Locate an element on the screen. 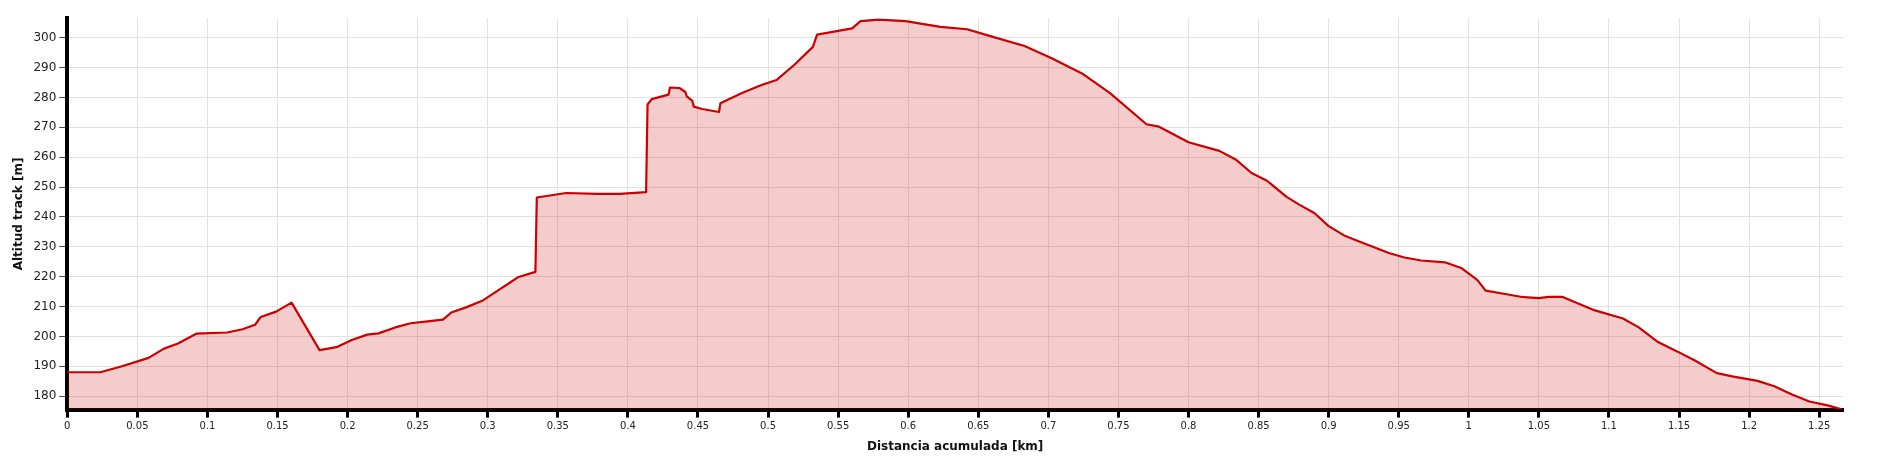 The height and width of the screenshot is (470, 1877). x-tick-label: 0.55 is located at coordinates (838, 426).